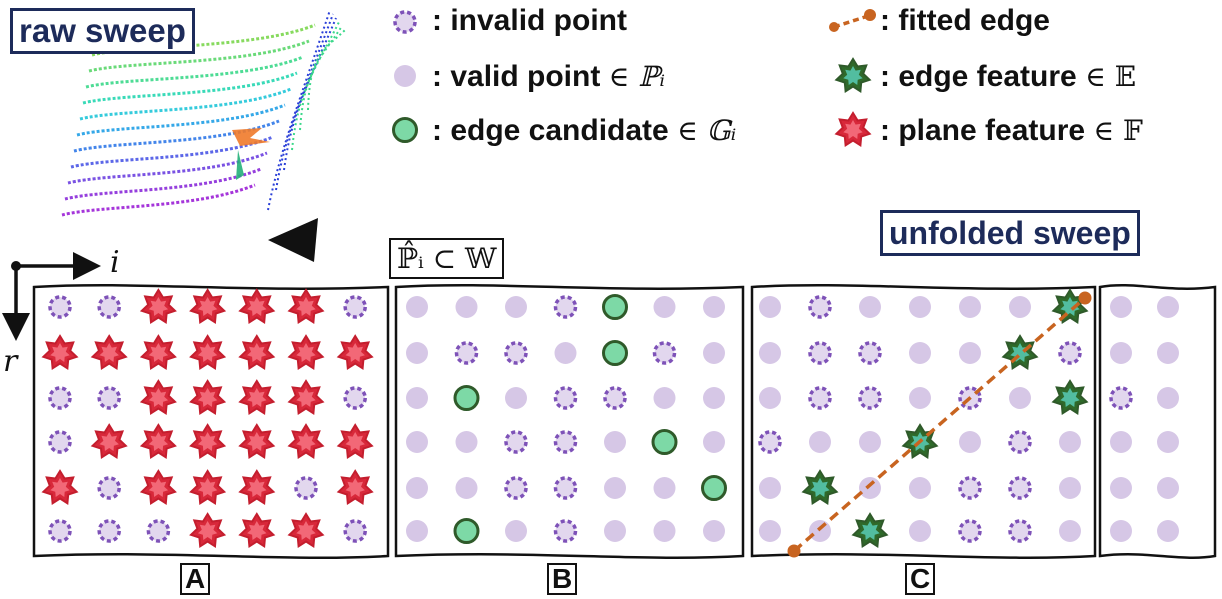 The height and width of the screenshot is (599, 1222). What do you see at coordinates (447, 258) in the screenshot?
I see `set-label: ℙ̂ᵢ ⊂ 𝕎` at bounding box center [447, 258].